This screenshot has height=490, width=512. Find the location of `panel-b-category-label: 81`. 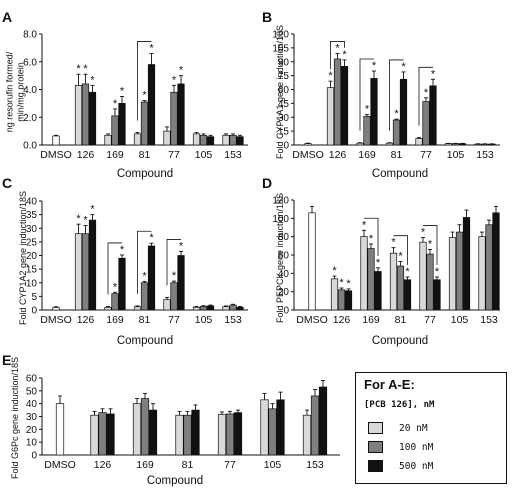

panel-b-category-label: 81 is located at coordinates (397, 155).